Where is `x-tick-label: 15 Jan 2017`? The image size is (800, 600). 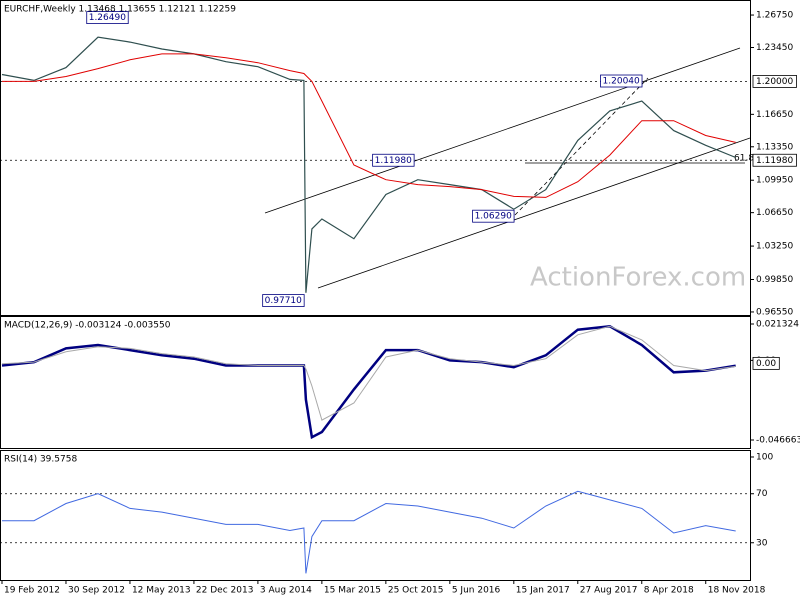
x-tick-label: 15 Jan 2017 is located at coordinates (543, 591).